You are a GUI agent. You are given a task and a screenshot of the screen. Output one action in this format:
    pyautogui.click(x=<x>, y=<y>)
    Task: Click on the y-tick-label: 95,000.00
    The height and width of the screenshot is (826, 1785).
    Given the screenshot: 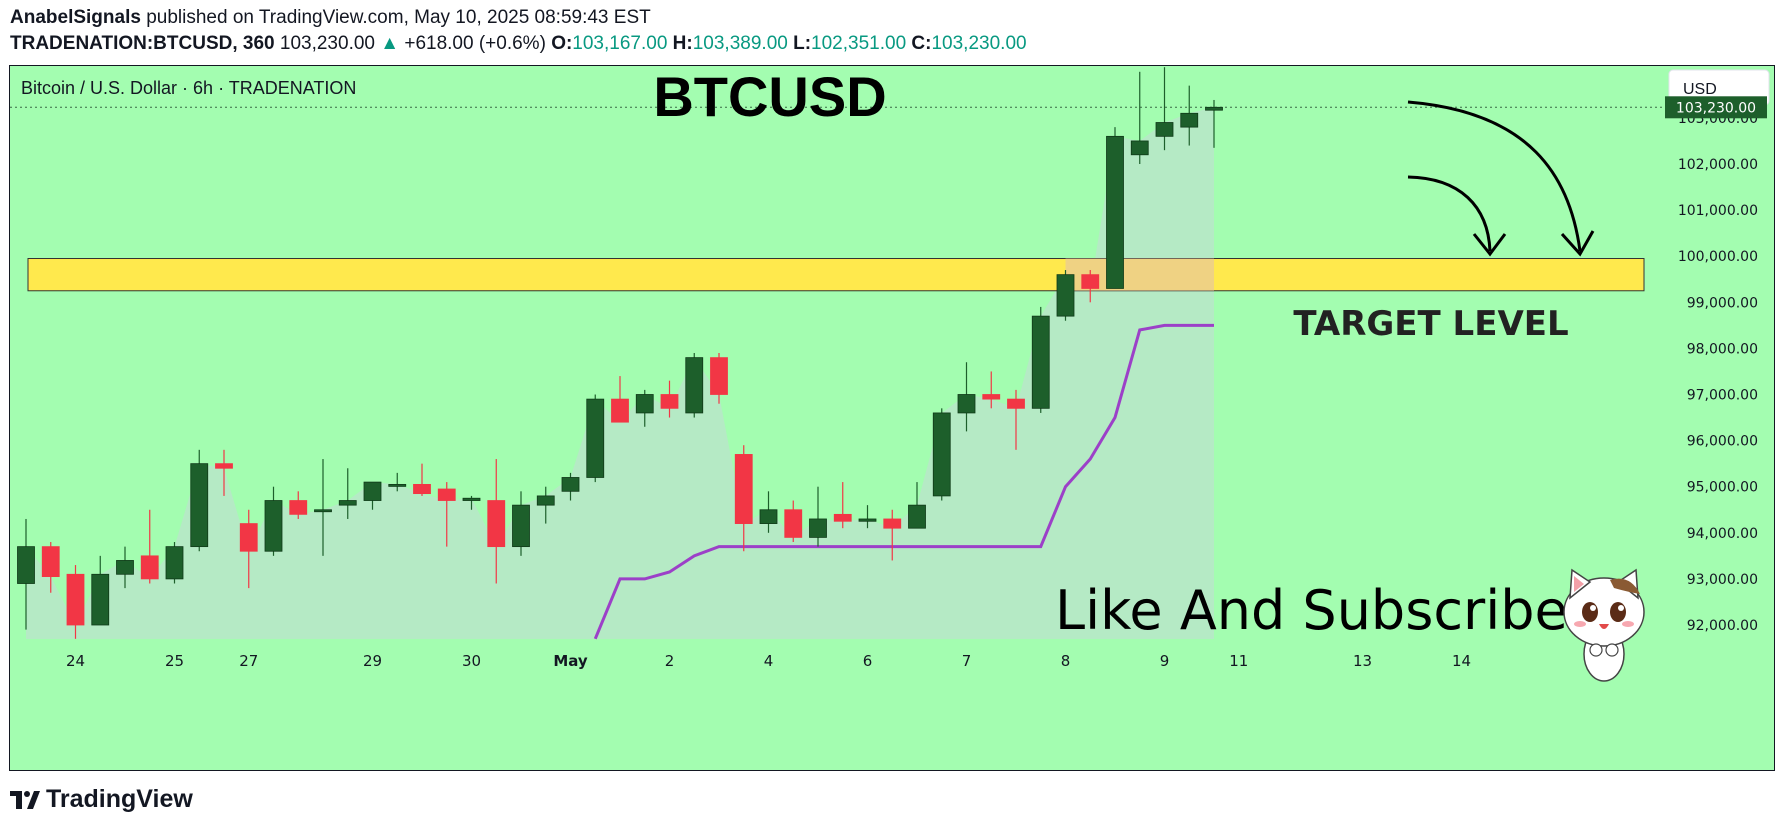 What is the action you would take?
    pyautogui.click(x=1722, y=488)
    